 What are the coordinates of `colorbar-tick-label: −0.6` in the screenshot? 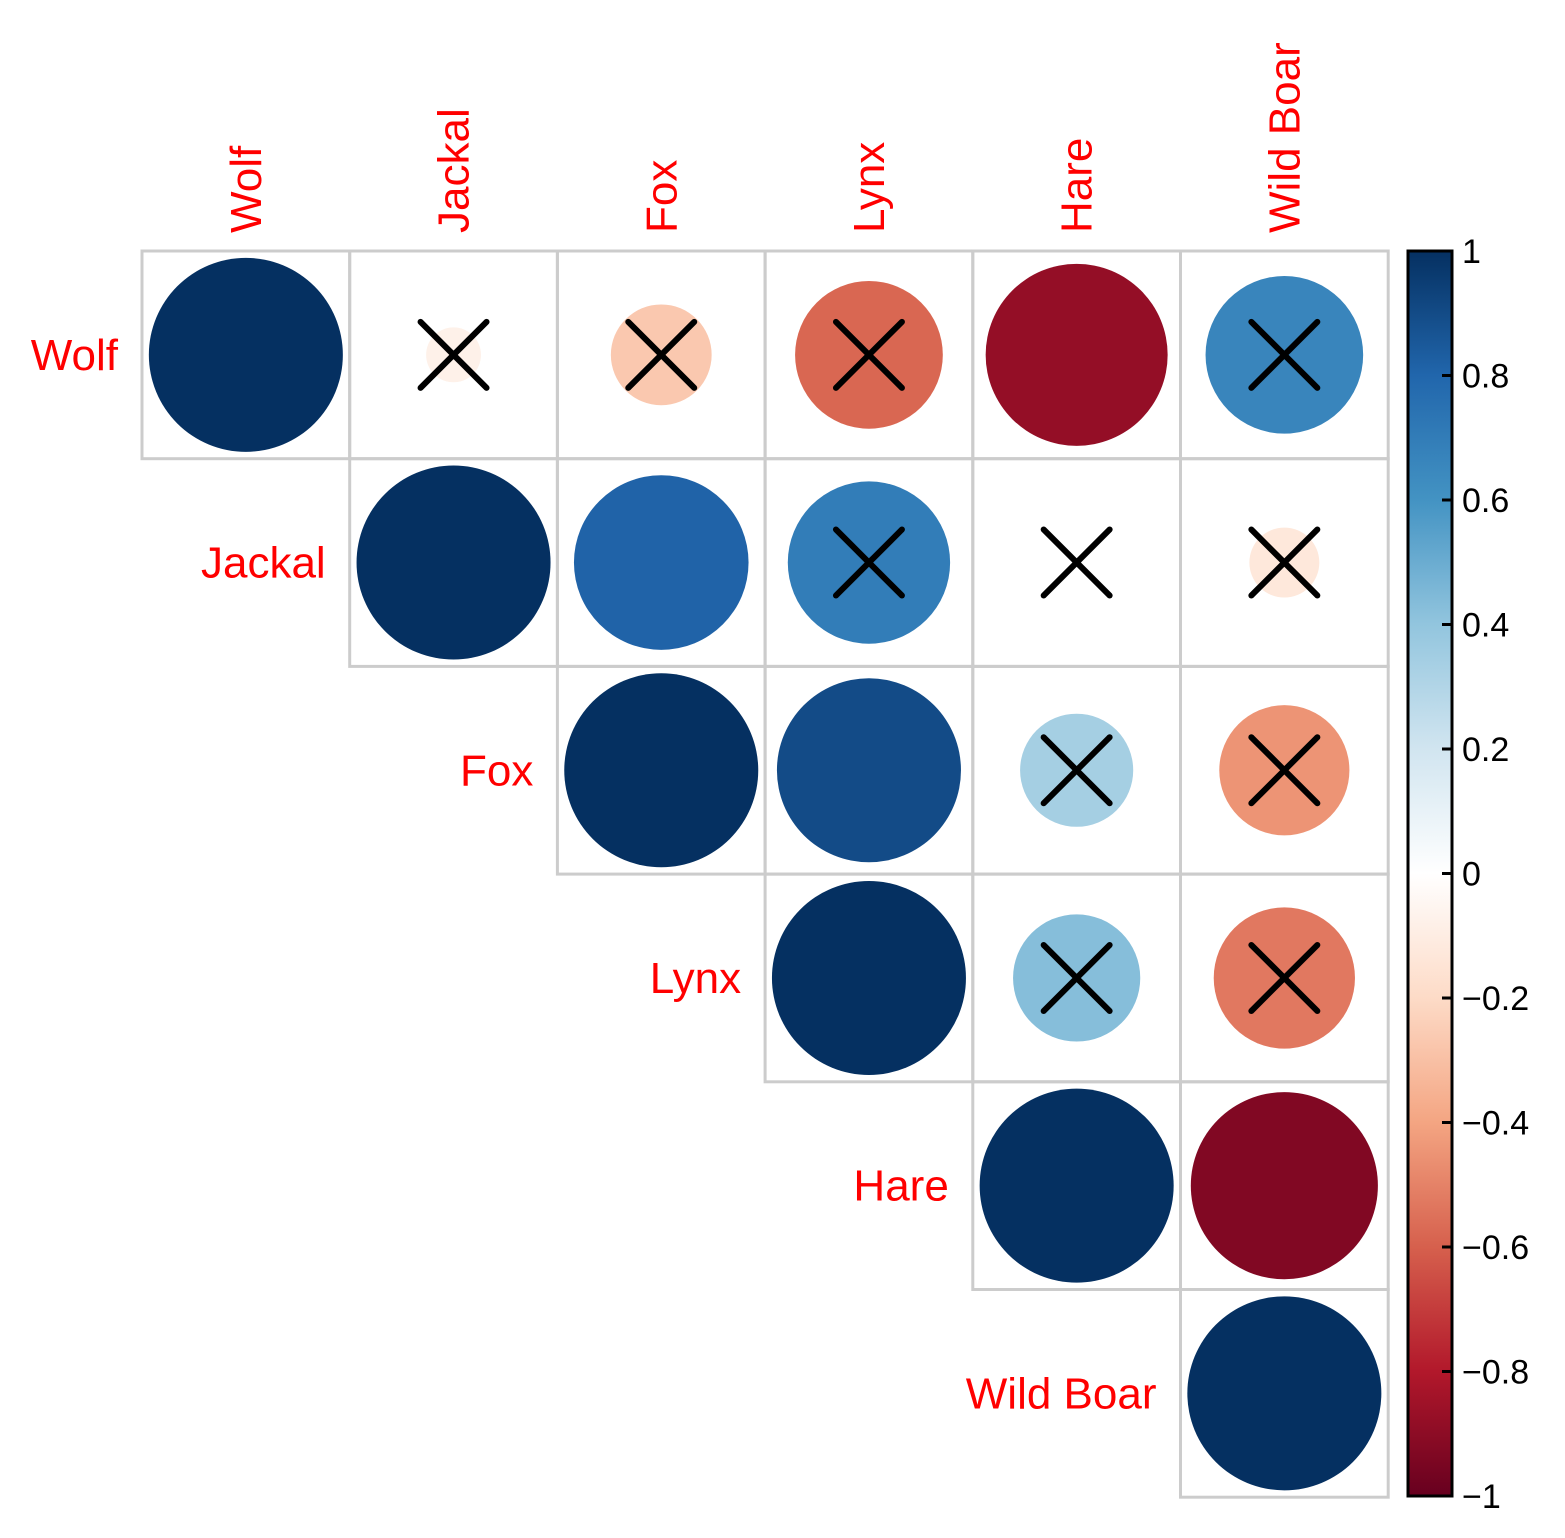 It's located at (1495, 1248).